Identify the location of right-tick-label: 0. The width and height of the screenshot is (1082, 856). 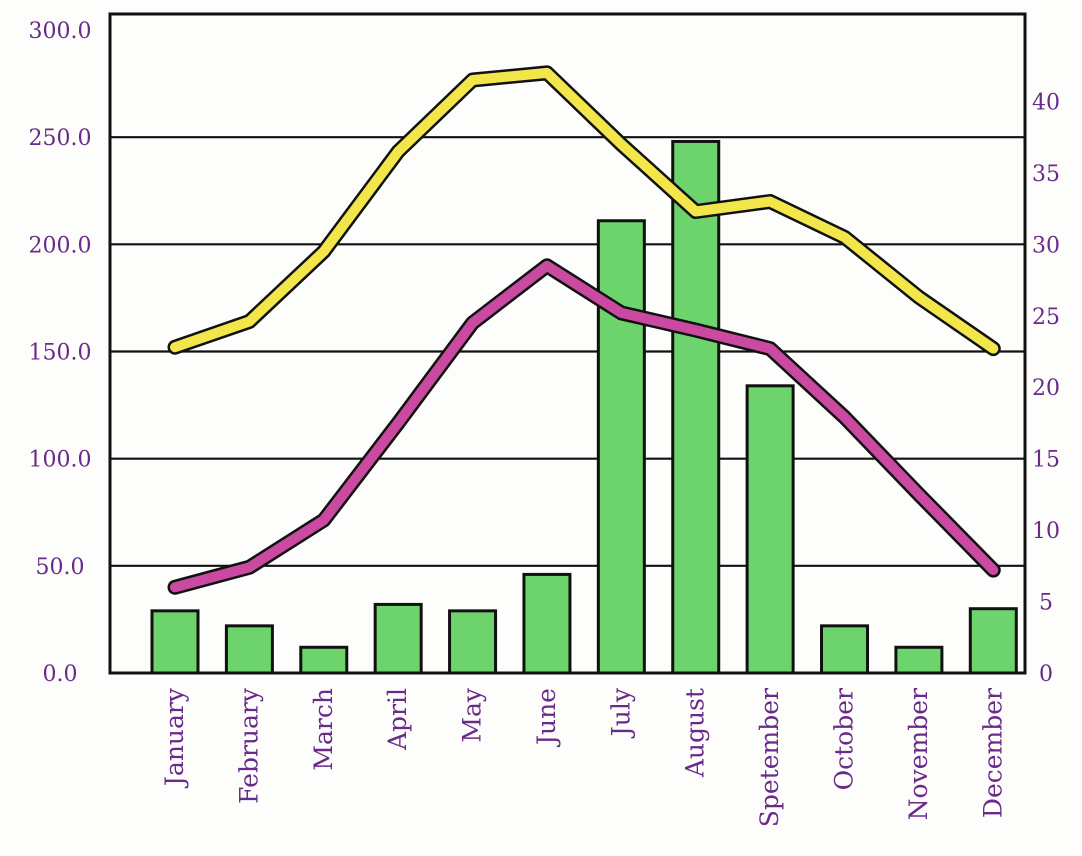
(1046, 674).